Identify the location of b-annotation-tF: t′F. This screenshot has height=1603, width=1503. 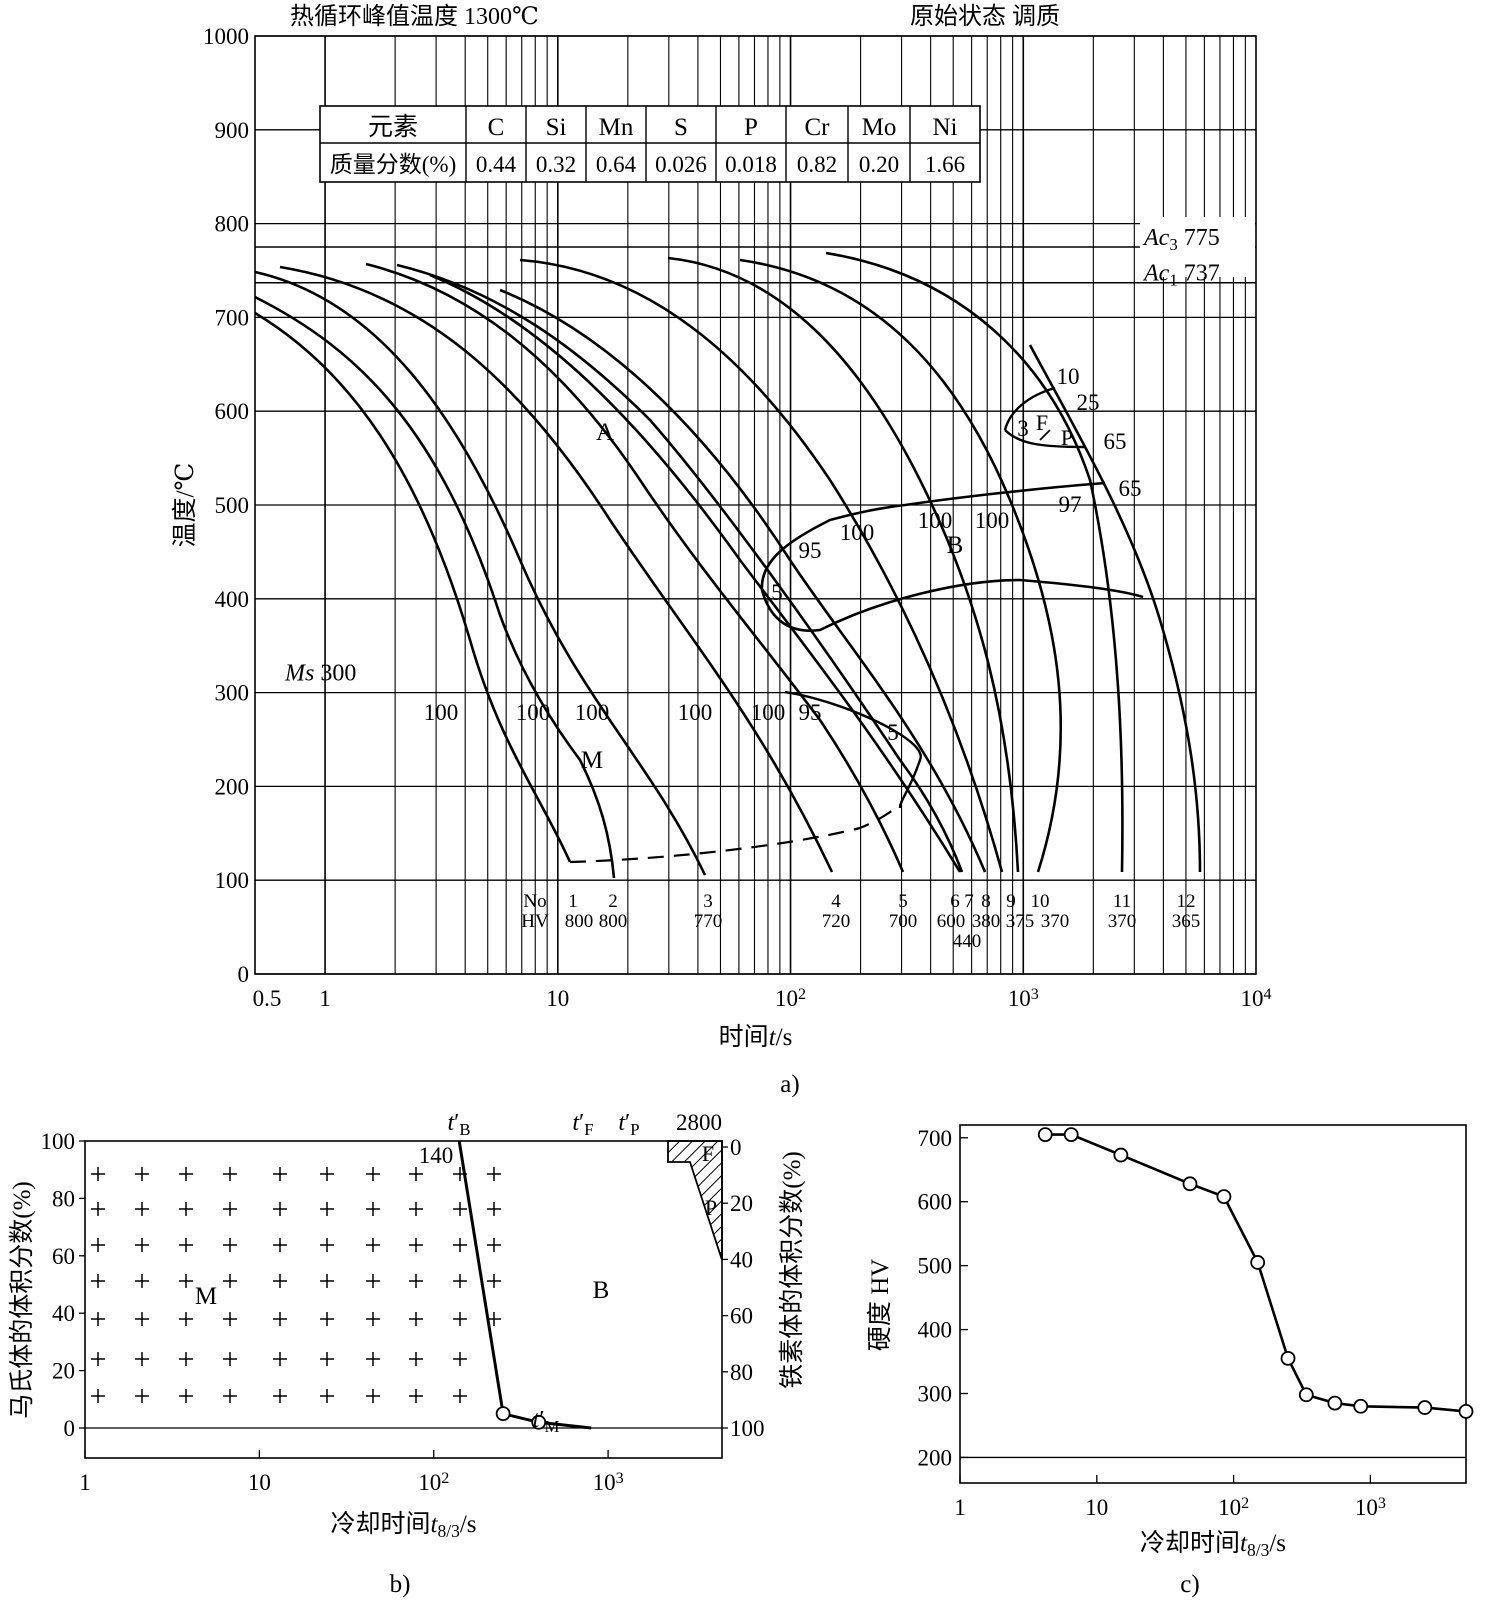
(582, 1124).